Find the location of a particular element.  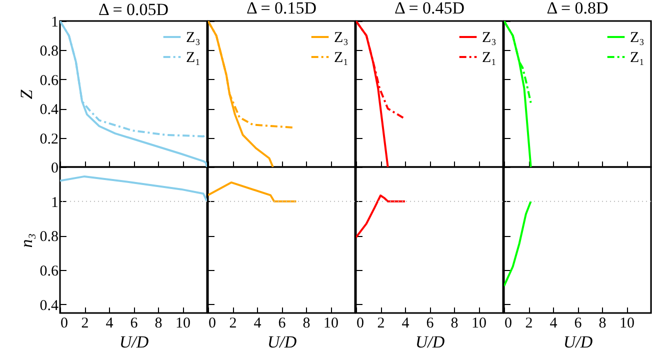

chart-title: Δ = 0.05D is located at coordinates (133, 9).